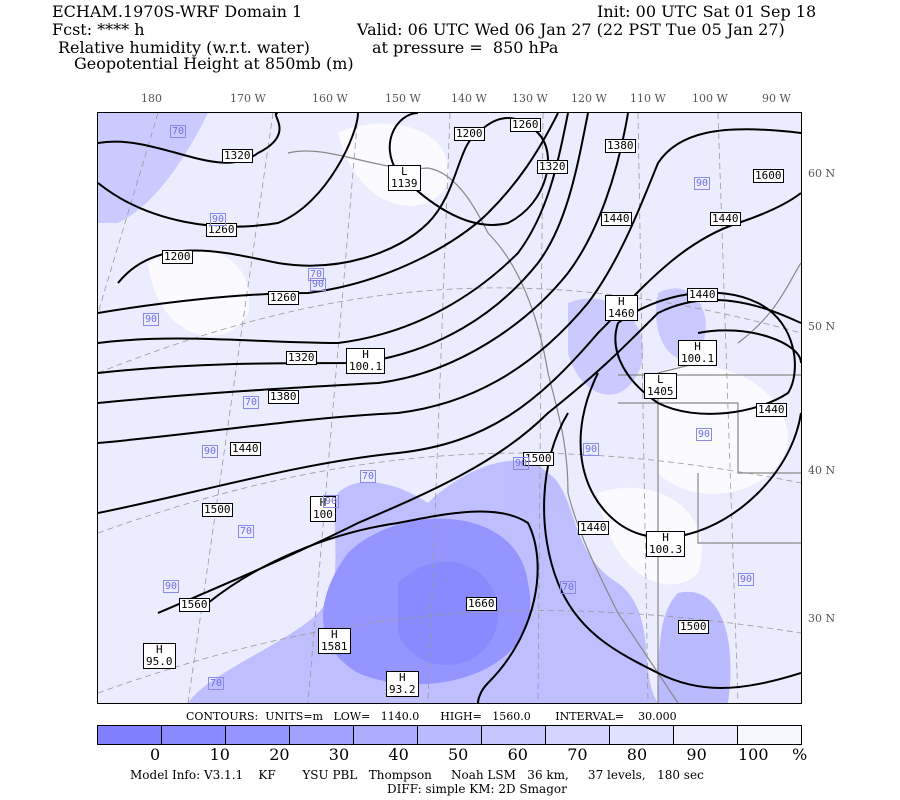  What do you see at coordinates (330, 98) in the screenshot?
I see `longitude-label: 160 W` at bounding box center [330, 98].